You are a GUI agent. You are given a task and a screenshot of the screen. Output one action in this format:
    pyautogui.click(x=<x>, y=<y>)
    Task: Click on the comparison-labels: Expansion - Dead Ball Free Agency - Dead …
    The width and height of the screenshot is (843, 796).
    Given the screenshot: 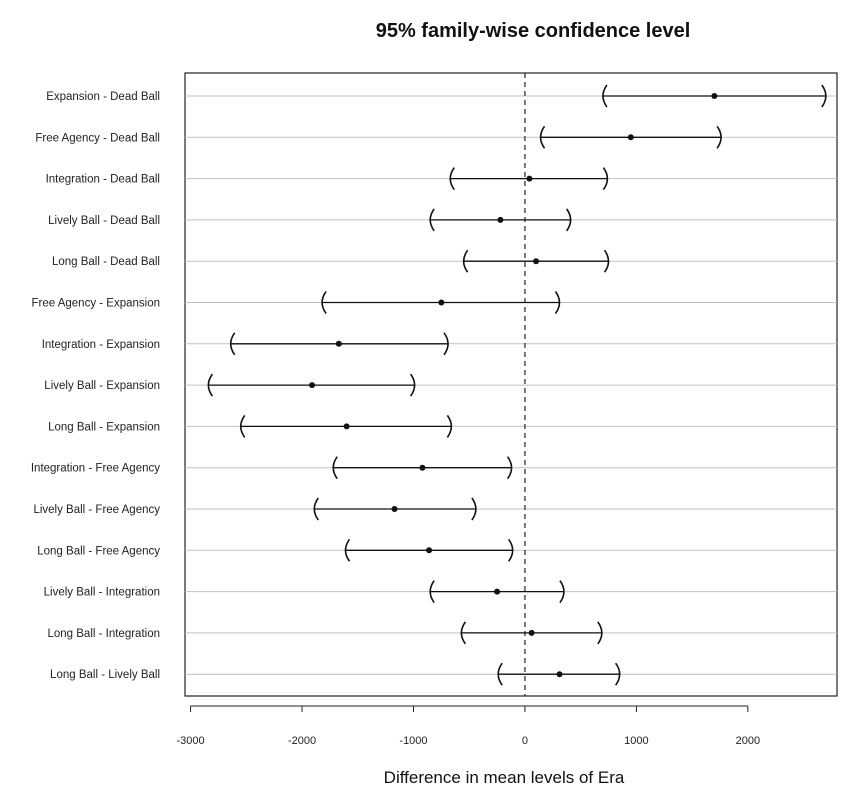 What is the action you would take?
    pyautogui.click(x=95, y=386)
    